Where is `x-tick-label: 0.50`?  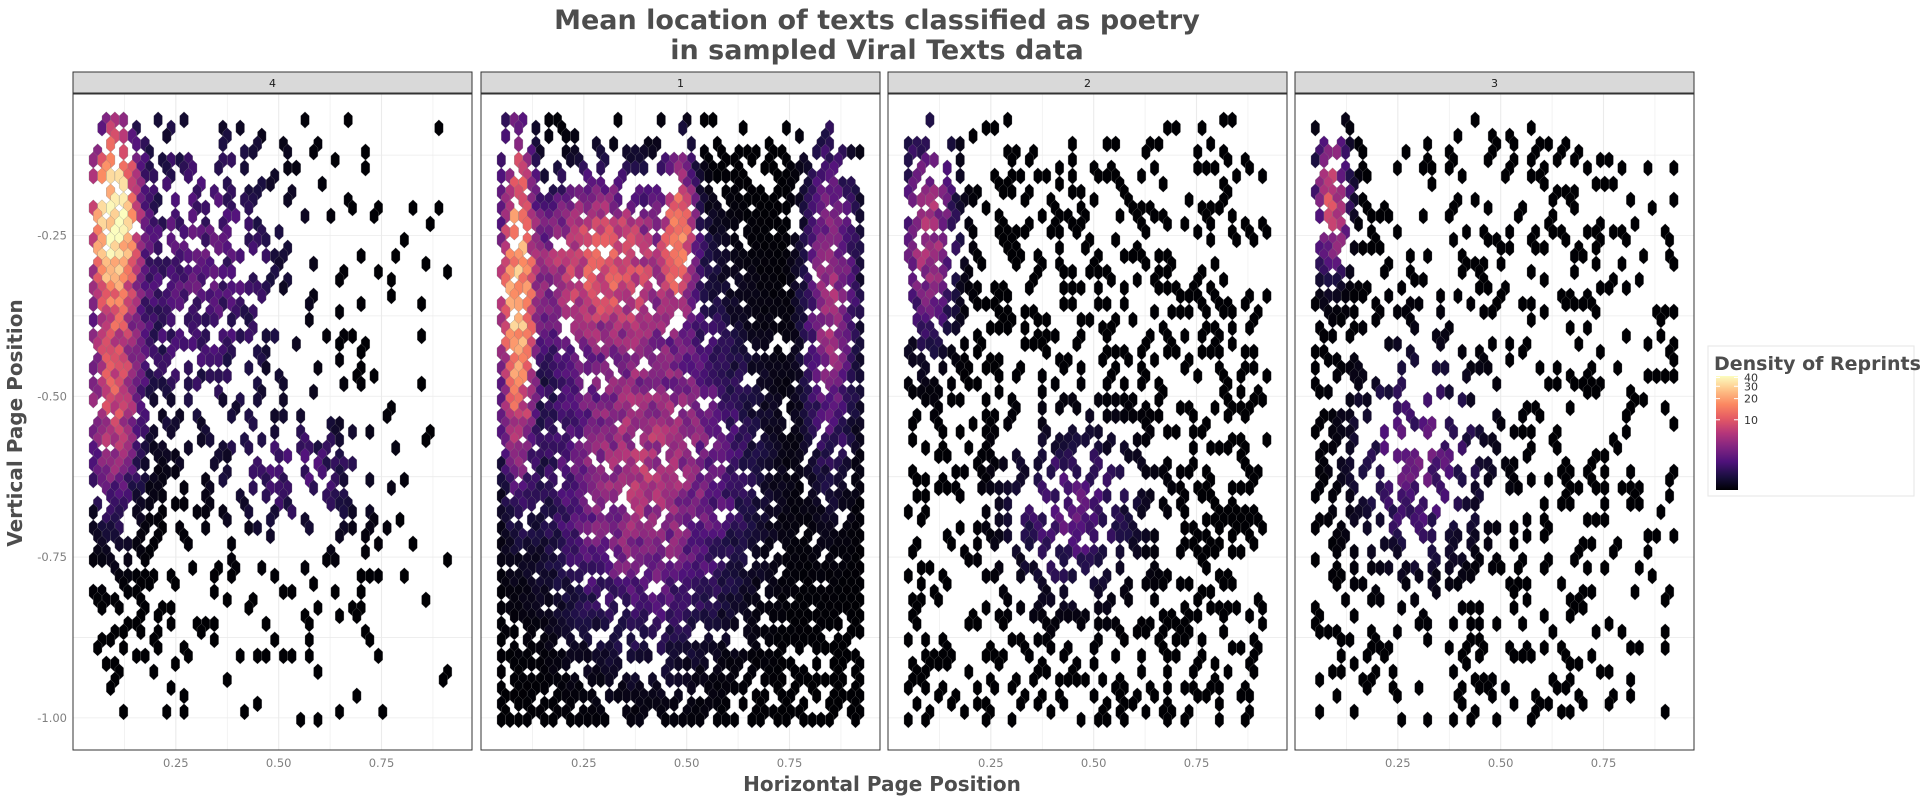 x-tick-label: 0.50 is located at coordinates (279, 763).